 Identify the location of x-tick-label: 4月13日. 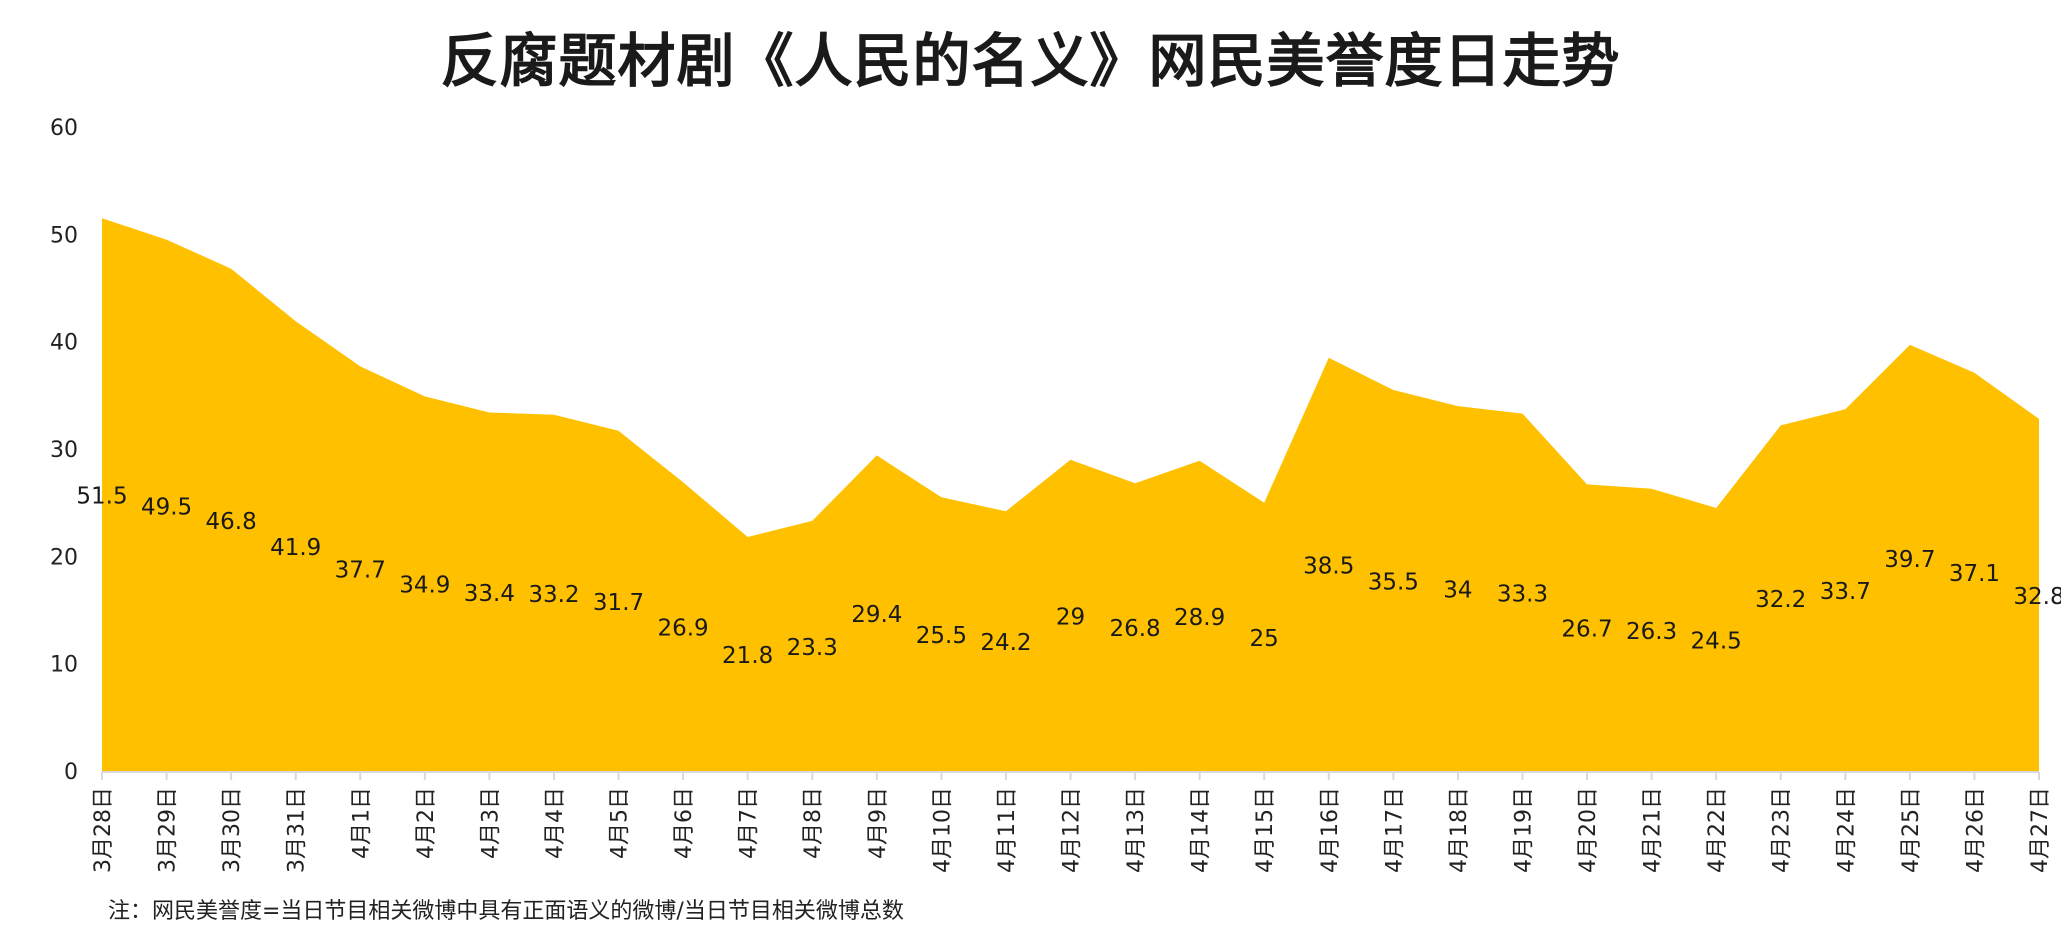
(1136, 830).